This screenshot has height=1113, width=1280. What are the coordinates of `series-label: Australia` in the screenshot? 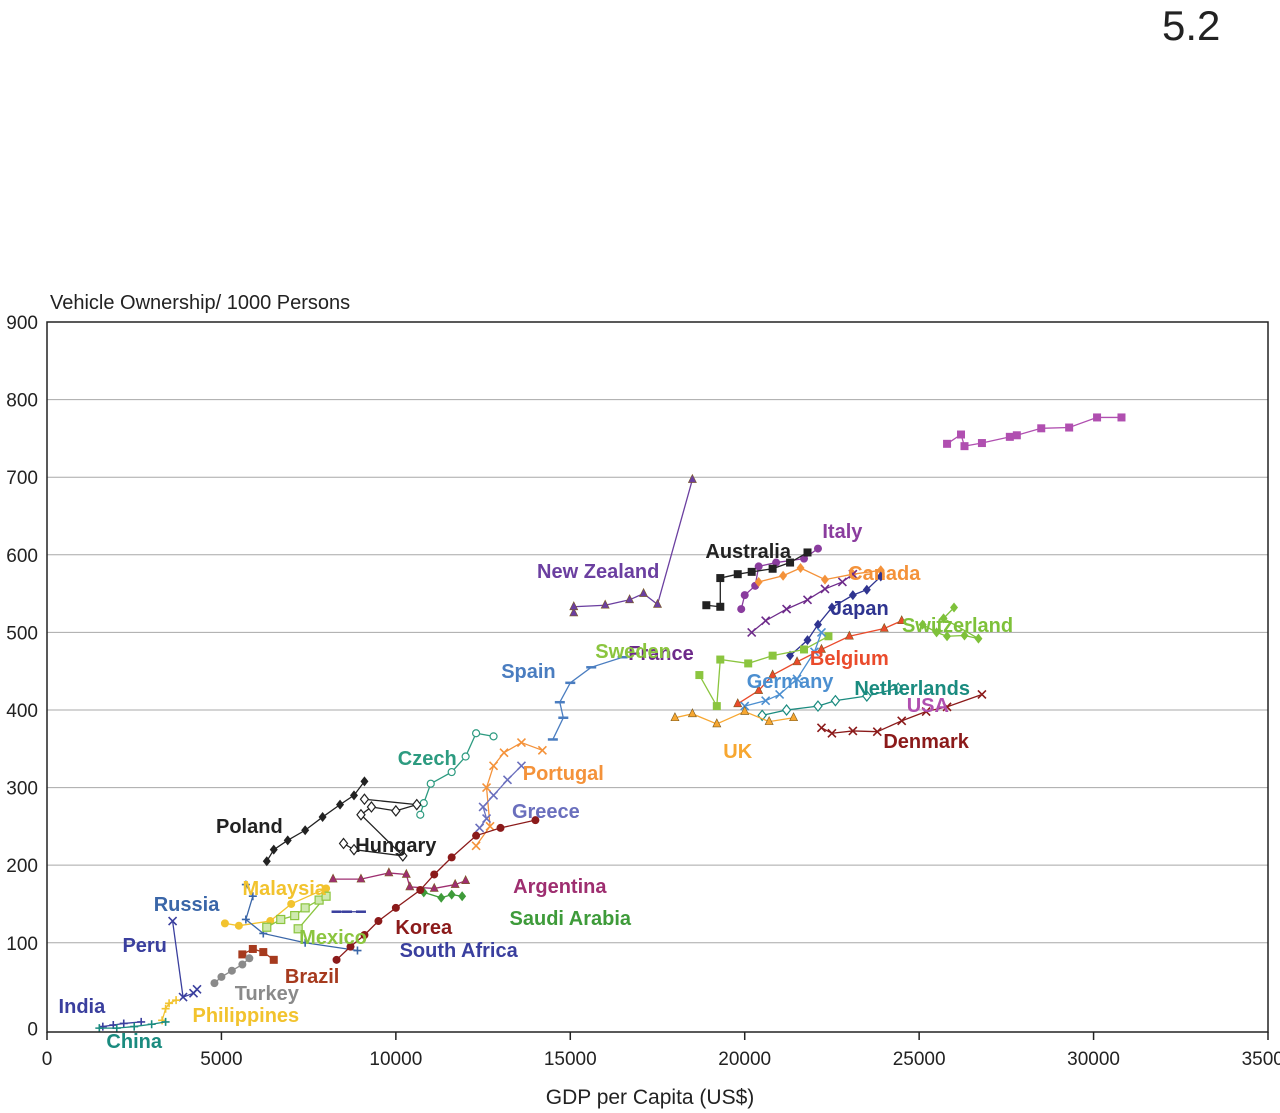 It's located at (748, 552).